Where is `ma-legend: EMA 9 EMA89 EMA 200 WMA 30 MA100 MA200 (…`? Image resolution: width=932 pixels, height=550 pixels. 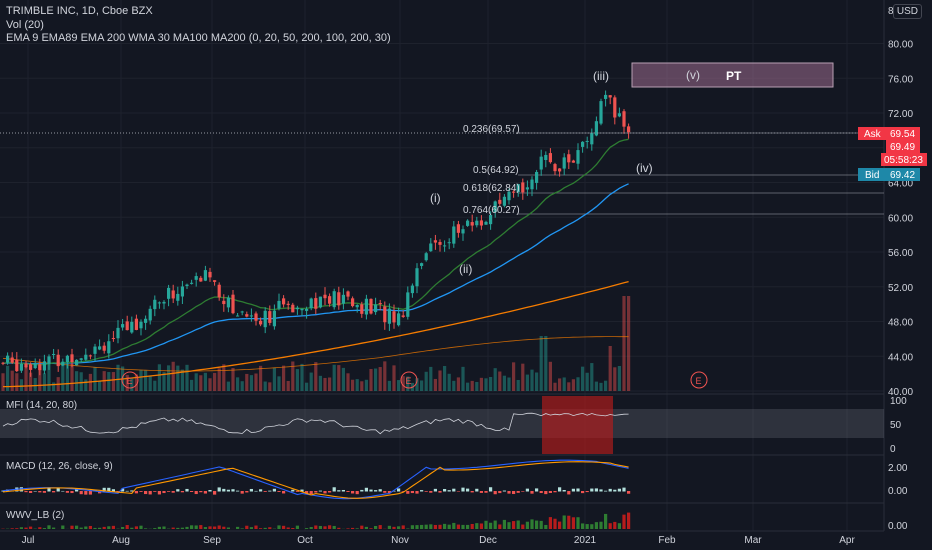
ma-legend: EMA 9 EMA89 EMA 200 WMA 30 MA100 MA200 (… is located at coordinates (198, 38).